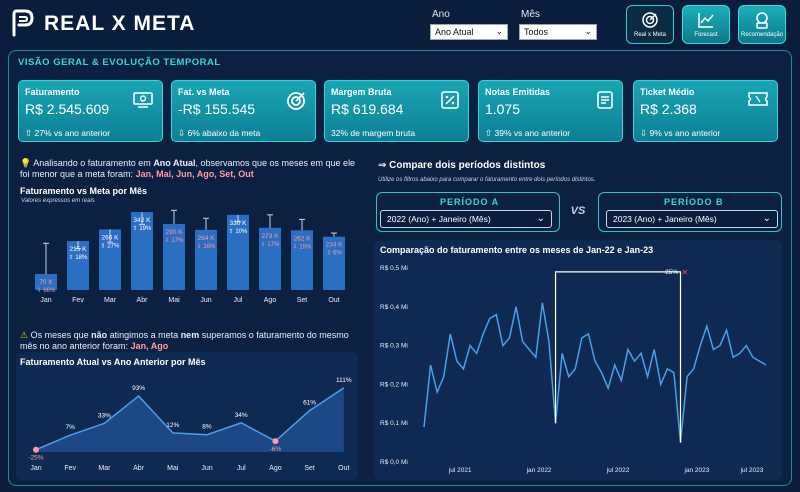 This screenshot has width=800, height=492. What do you see at coordinates (241, 415) in the screenshot?
I see `area-value-label: 34%` at bounding box center [241, 415].